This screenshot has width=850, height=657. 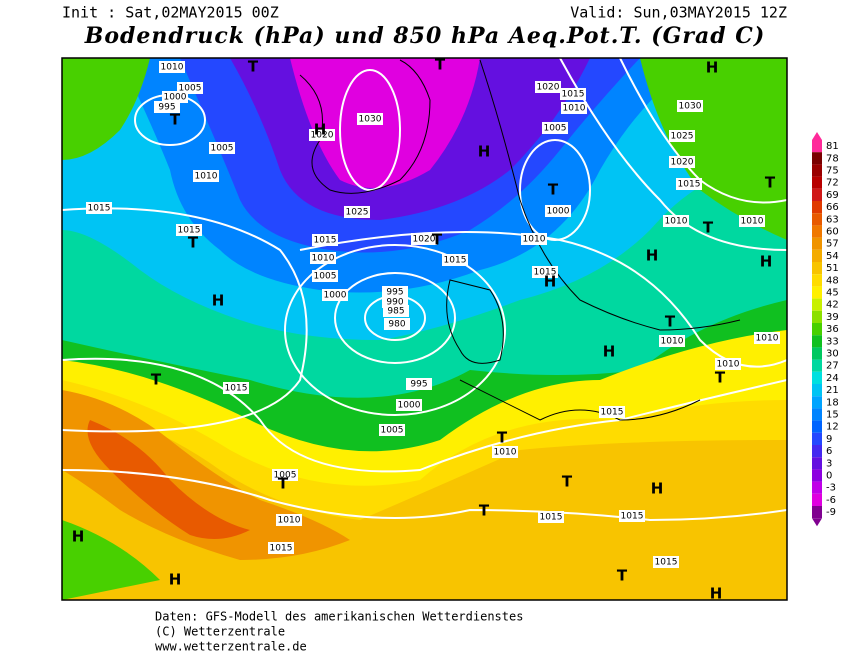 What do you see at coordinates (829, 439) in the screenshot?
I see `colorbar-label: 9` at bounding box center [829, 439].